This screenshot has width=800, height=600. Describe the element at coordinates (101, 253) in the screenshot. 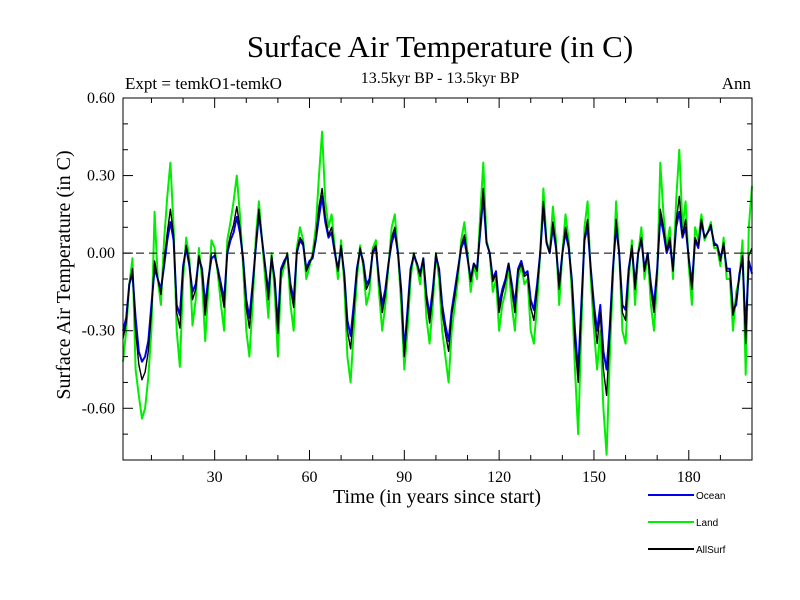

I see `y-tick-label: 0.00` at that location.